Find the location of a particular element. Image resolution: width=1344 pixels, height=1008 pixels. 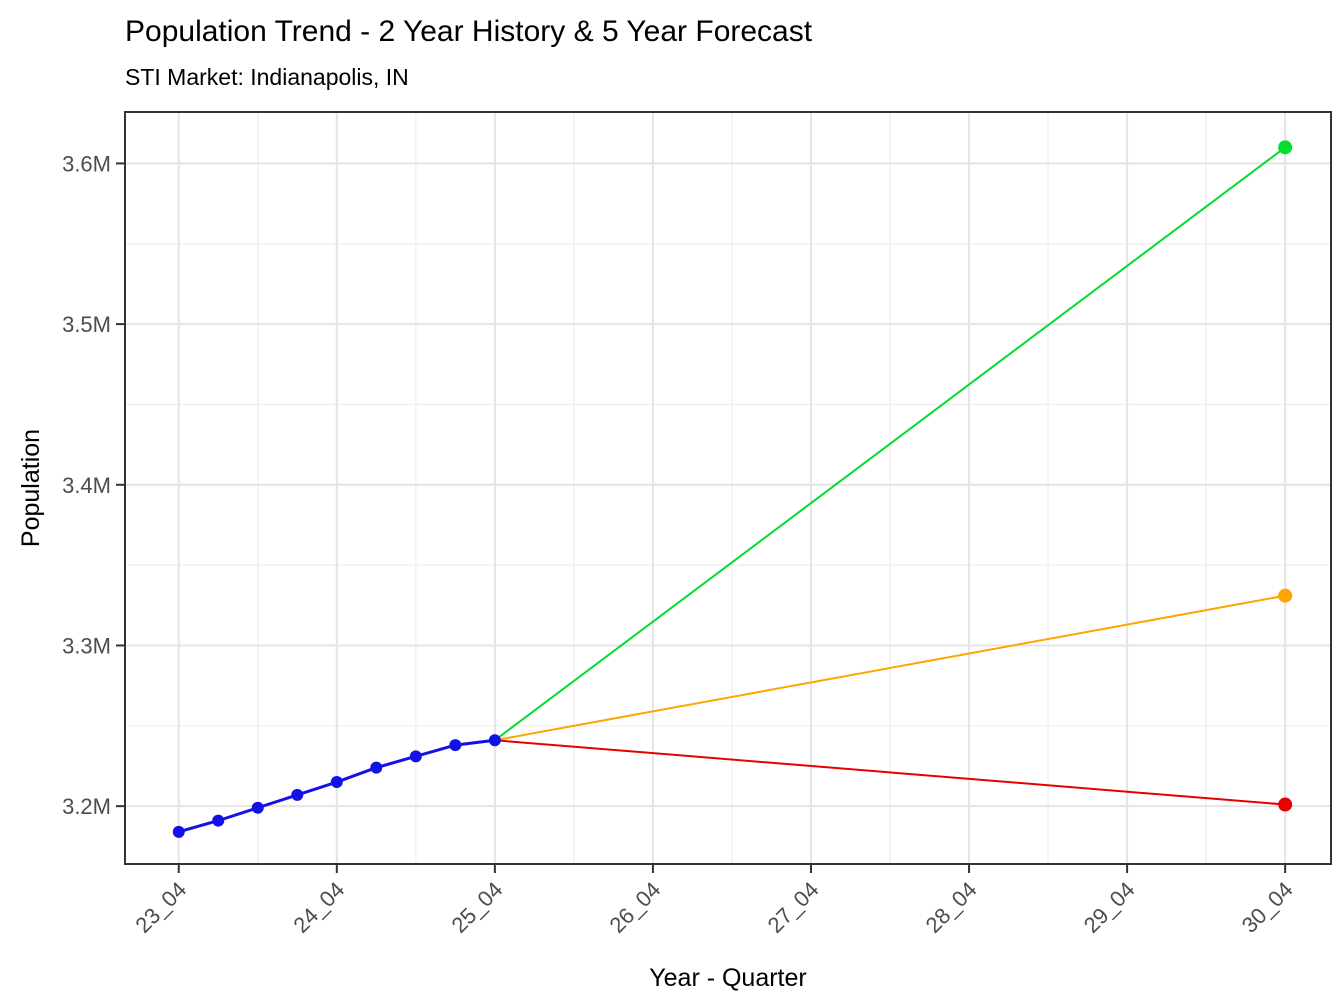

y-tick-label: 3.4M is located at coordinates (86, 485).